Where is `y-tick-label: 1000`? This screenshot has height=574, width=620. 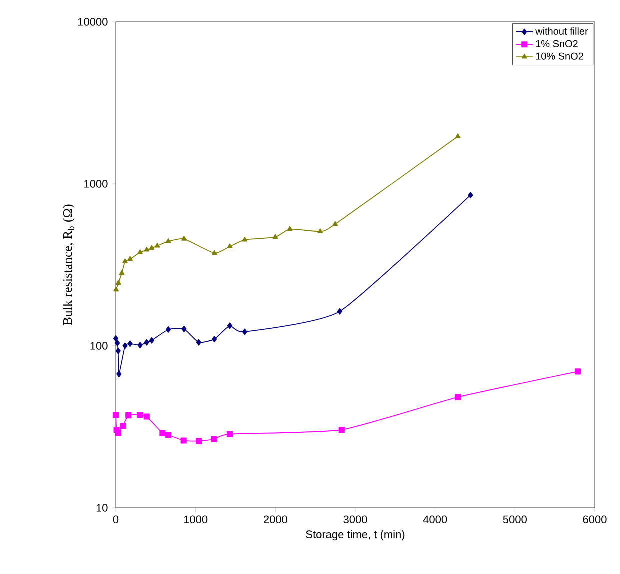 y-tick-label: 1000 is located at coordinates (96, 184).